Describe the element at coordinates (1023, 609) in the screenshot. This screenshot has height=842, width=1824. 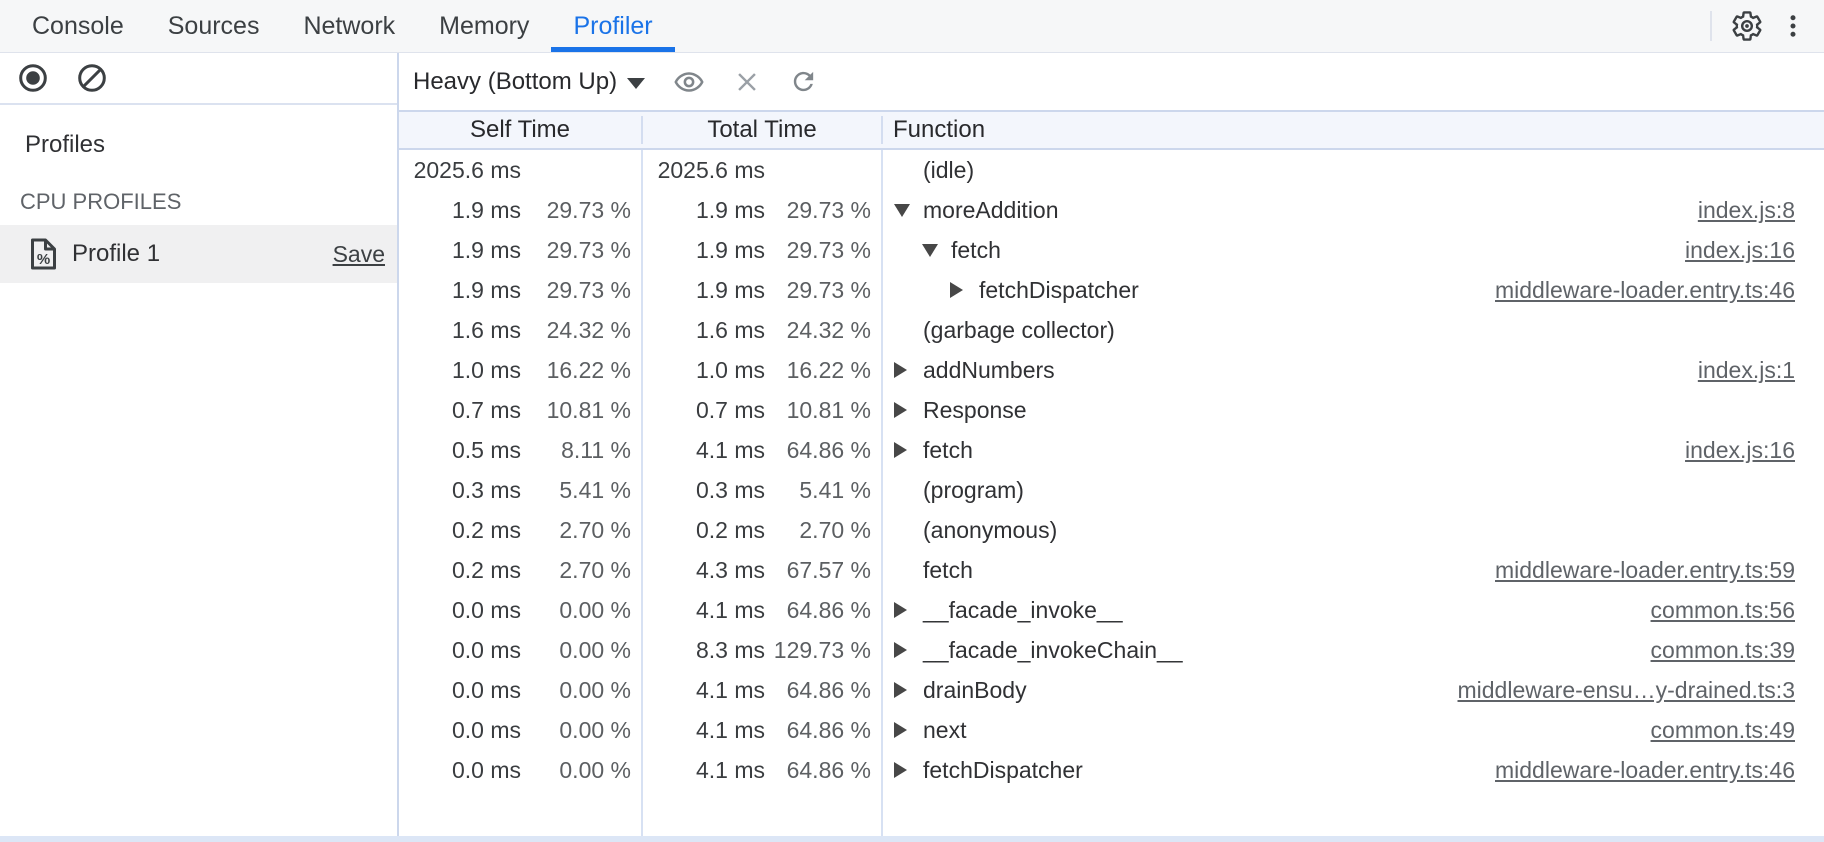
I see `function-name: __facade_invoke__` at that location.